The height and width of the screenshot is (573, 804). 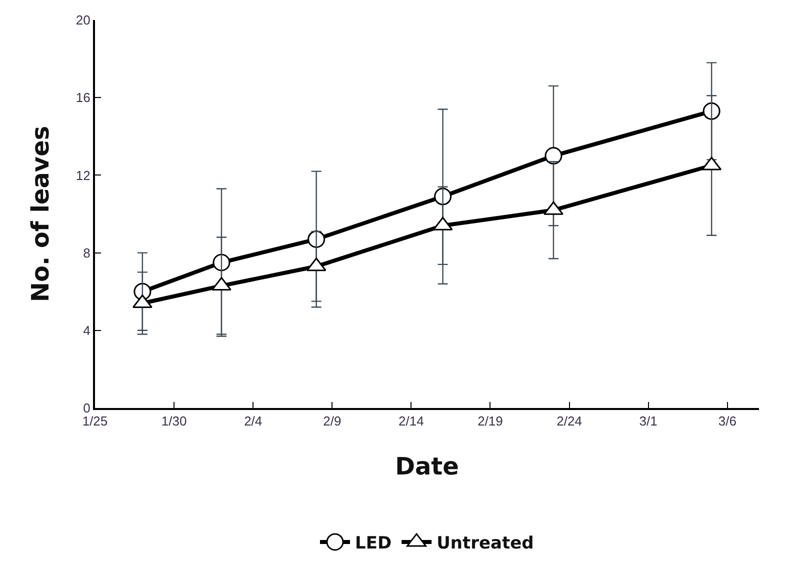 I want to click on x-tick-label: 1/30, so click(x=174, y=421).